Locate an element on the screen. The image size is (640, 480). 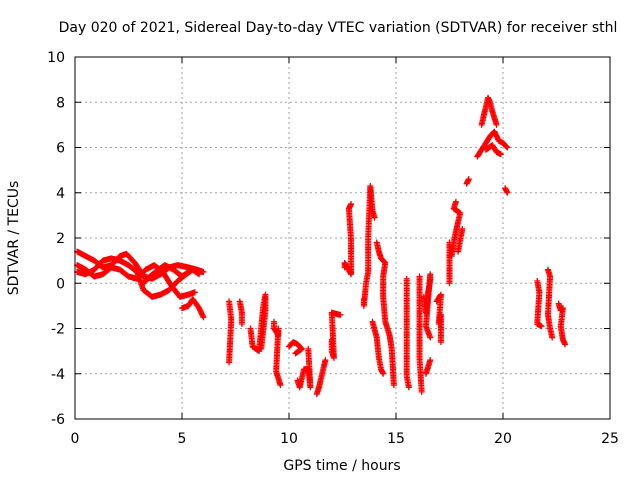
y-tick-label: -4 is located at coordinates (58, 375).